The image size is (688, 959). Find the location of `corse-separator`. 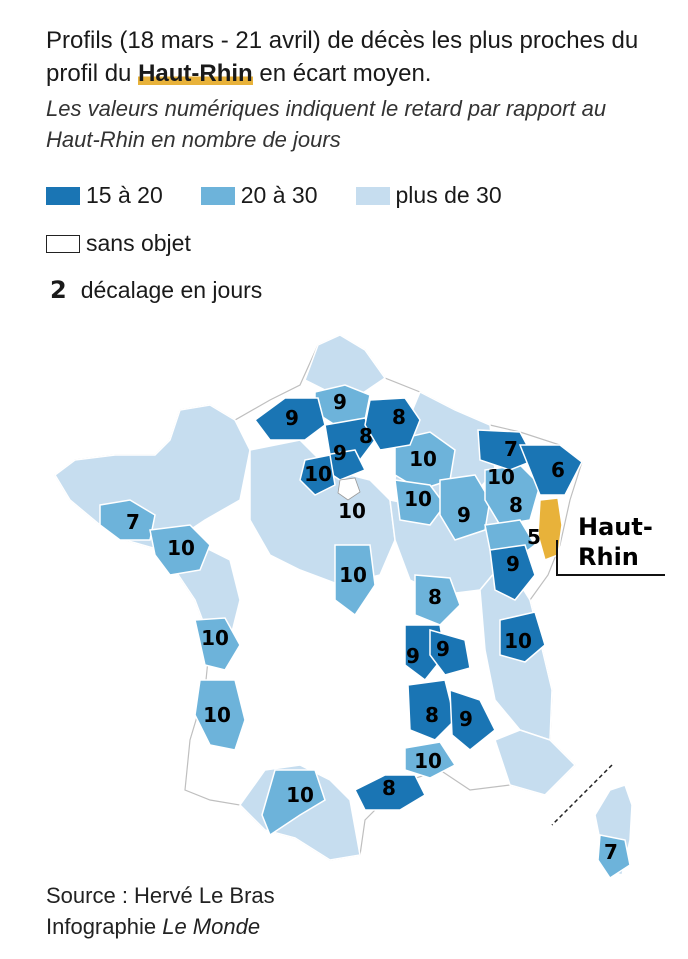

corse-separator is located at coordinates (582, 795).